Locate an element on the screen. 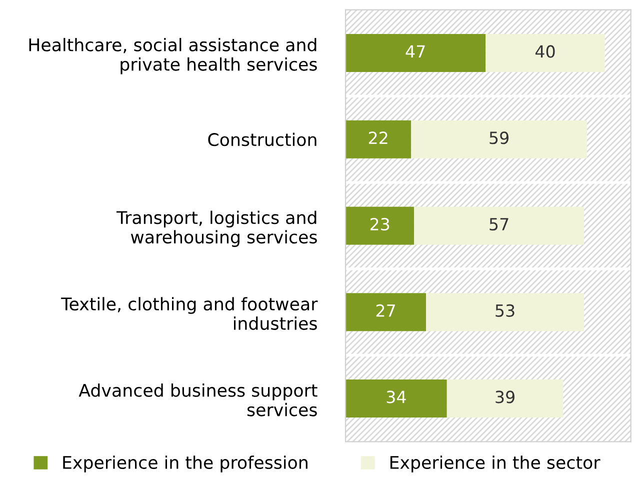 This screenshot has height=488, width=634. data-label: 23 is located at coordinates (380, 224).